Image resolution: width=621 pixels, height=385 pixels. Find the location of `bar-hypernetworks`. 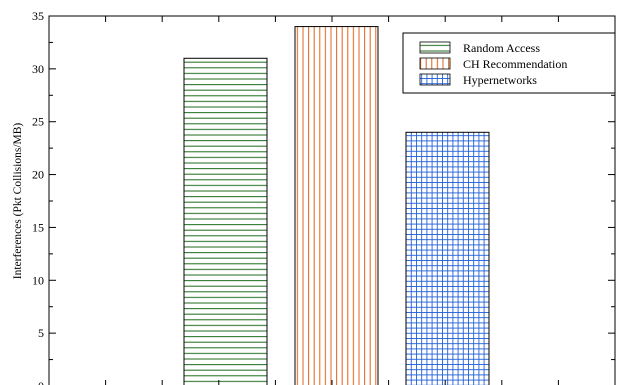

bar-hypernetworks is located at coordinates (447, 258).